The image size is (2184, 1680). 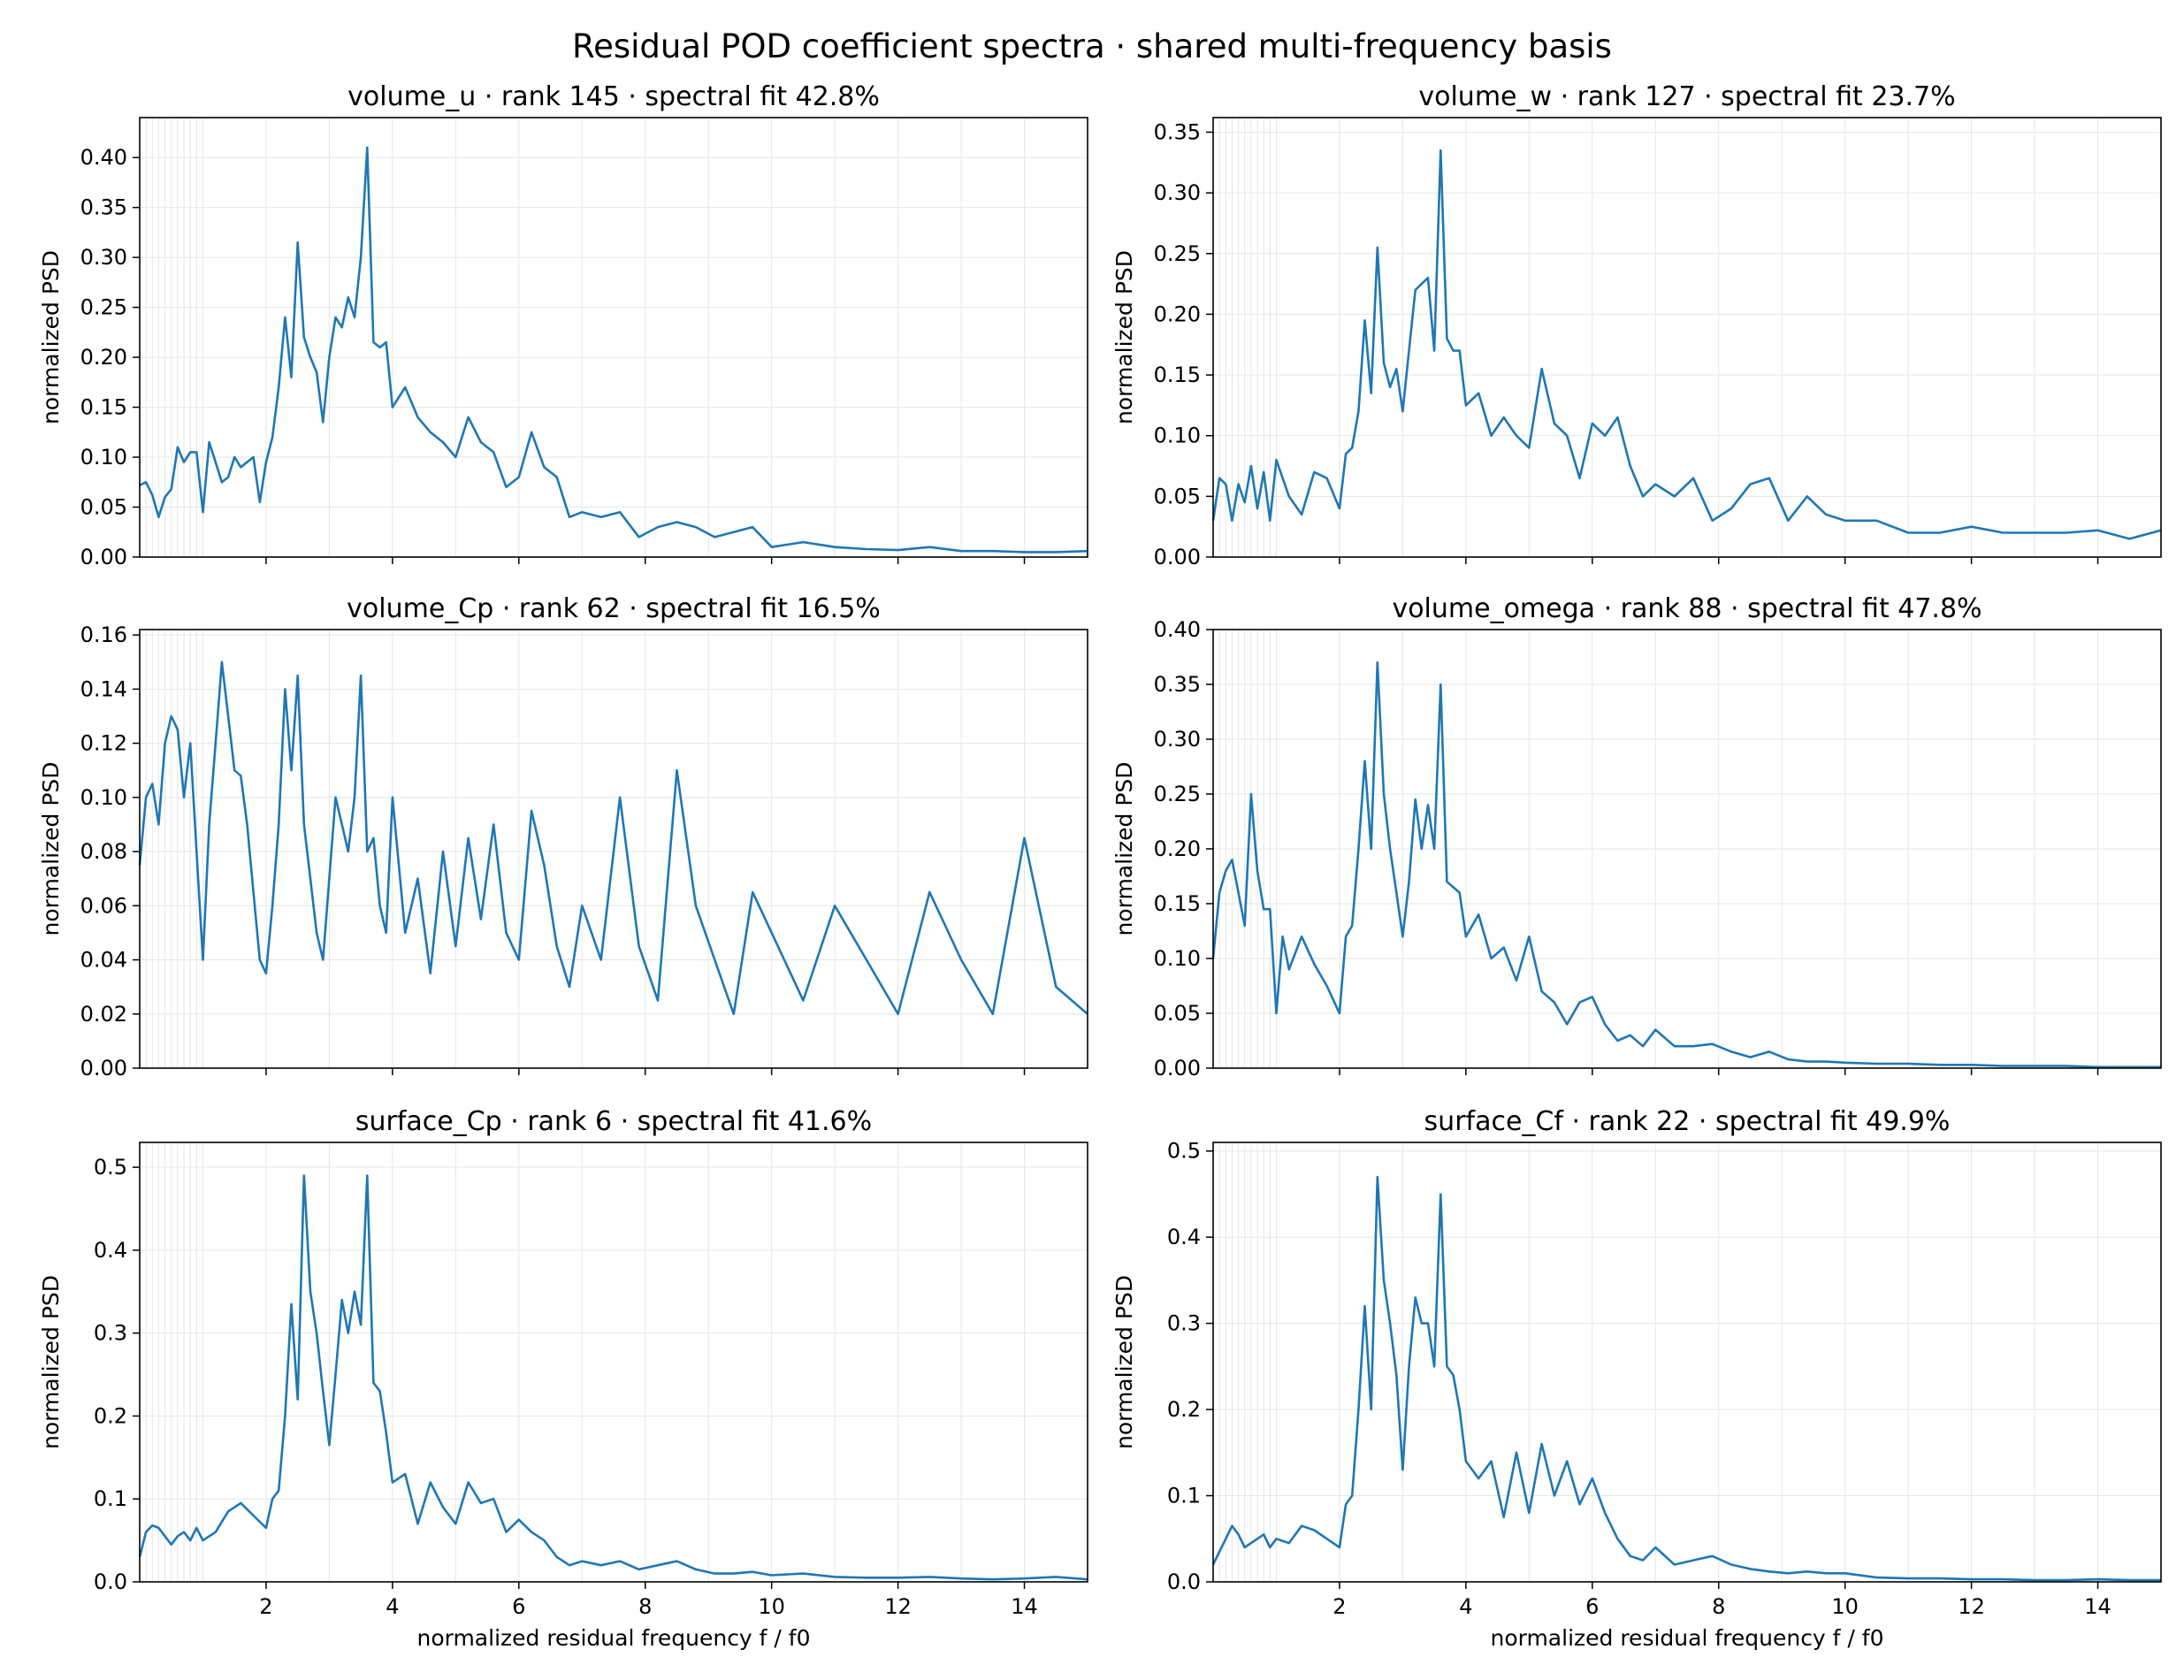 I want to click on y-tick-label: 0.06, so click(x=103, y=905).